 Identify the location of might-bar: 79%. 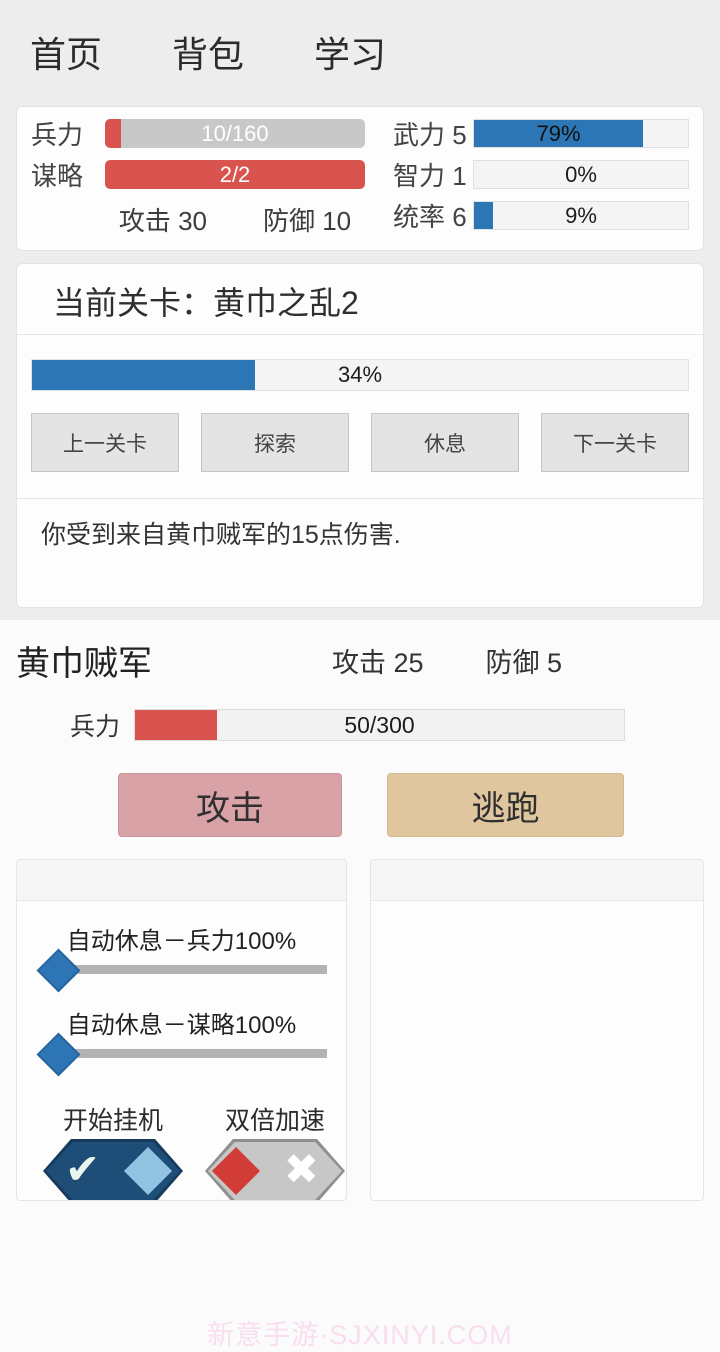
(581, 133).